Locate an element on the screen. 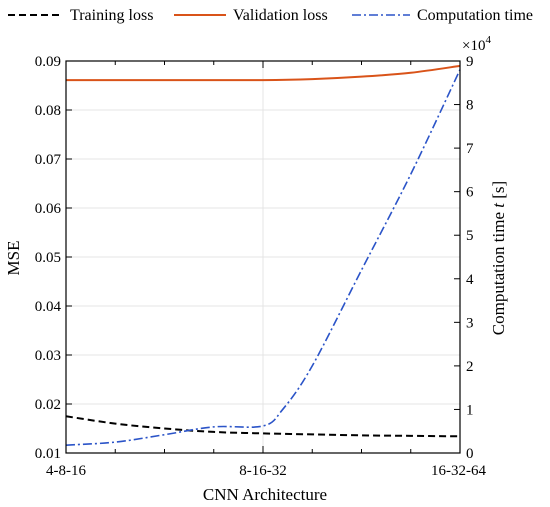  tick-label-x: 4-8-16 is located at coordinates (66, 471).